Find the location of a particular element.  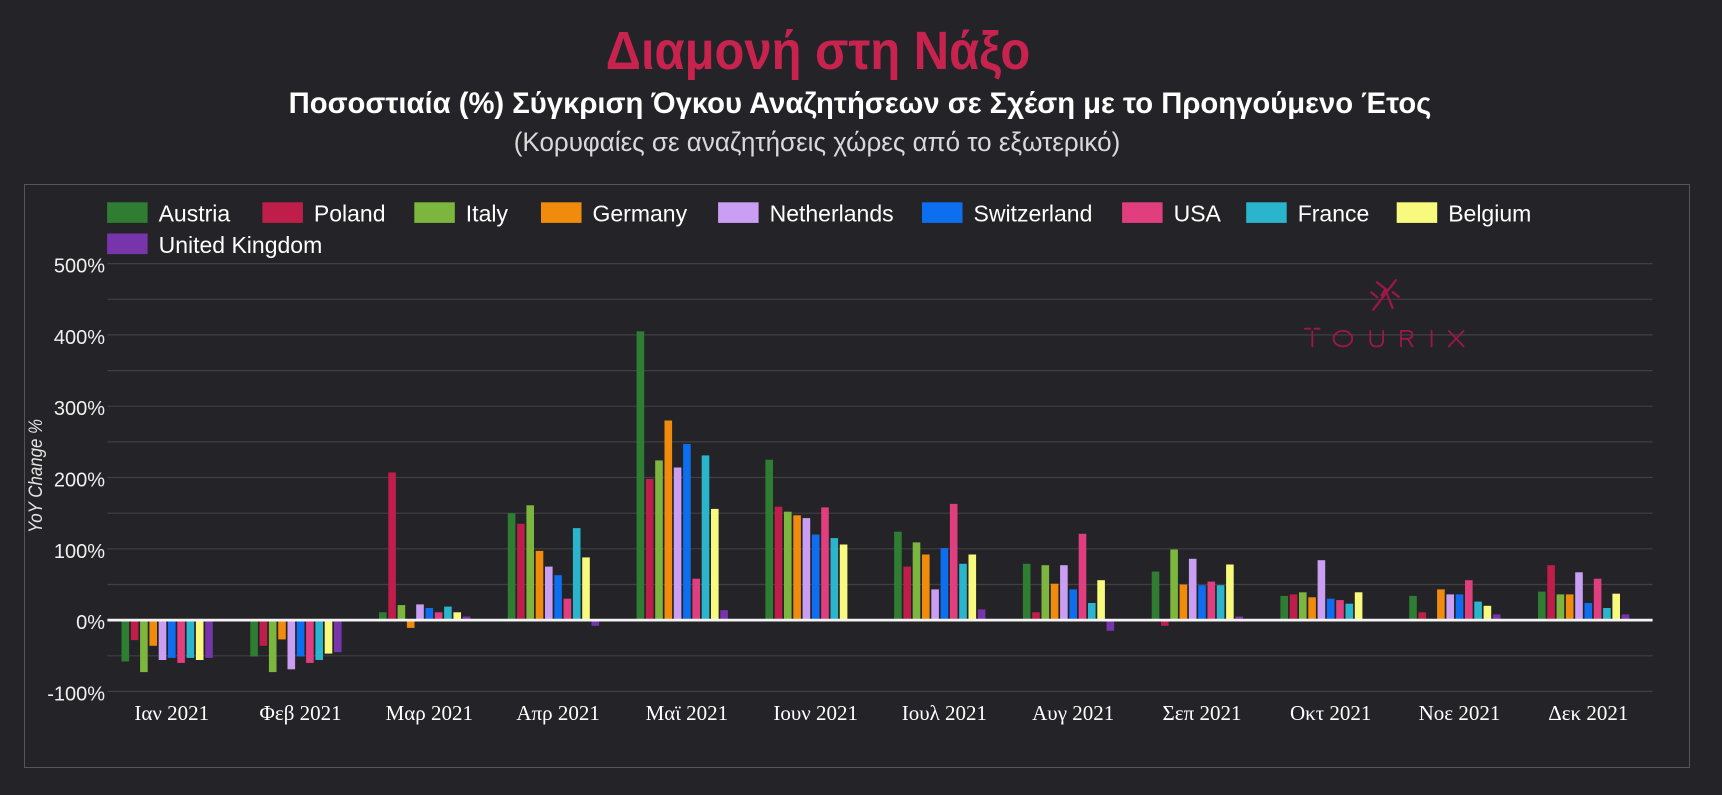

svg-text: 0% is located at coordinates (90, 623).